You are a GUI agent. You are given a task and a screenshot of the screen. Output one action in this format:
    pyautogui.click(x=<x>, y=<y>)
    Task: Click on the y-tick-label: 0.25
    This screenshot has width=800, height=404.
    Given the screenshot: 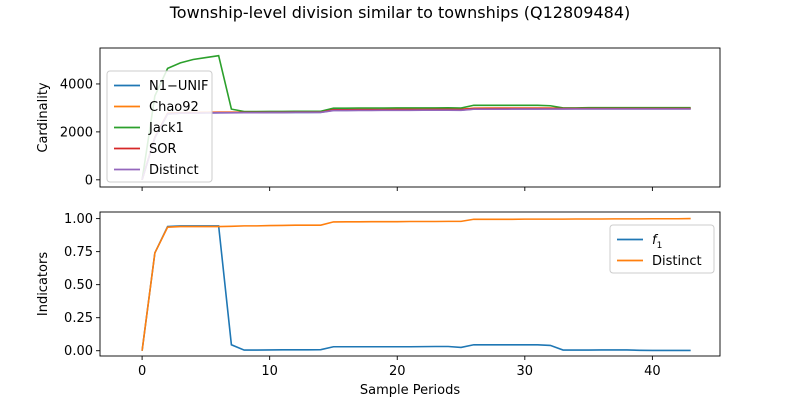 What is the action you would take?
    pyautogui.click(x=78, y=318)
    